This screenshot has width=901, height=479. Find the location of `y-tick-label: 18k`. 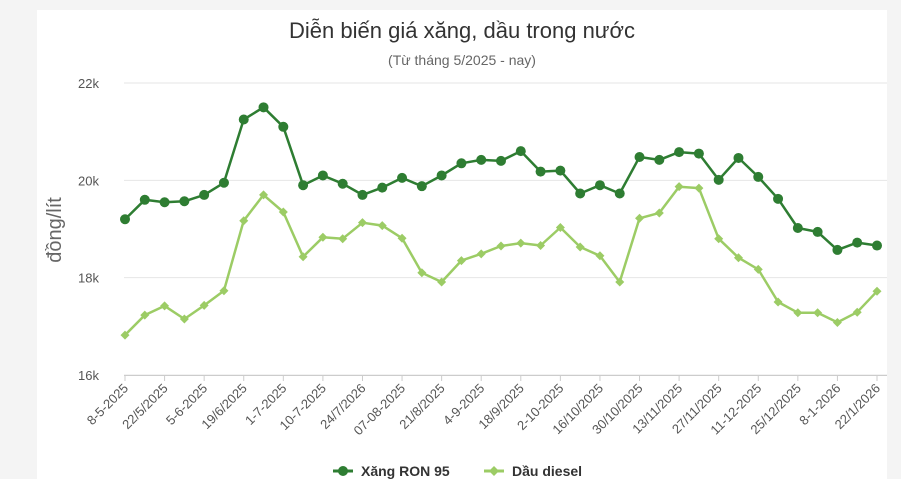

y-tick-label: 18k is located at coordinates (88, 278).